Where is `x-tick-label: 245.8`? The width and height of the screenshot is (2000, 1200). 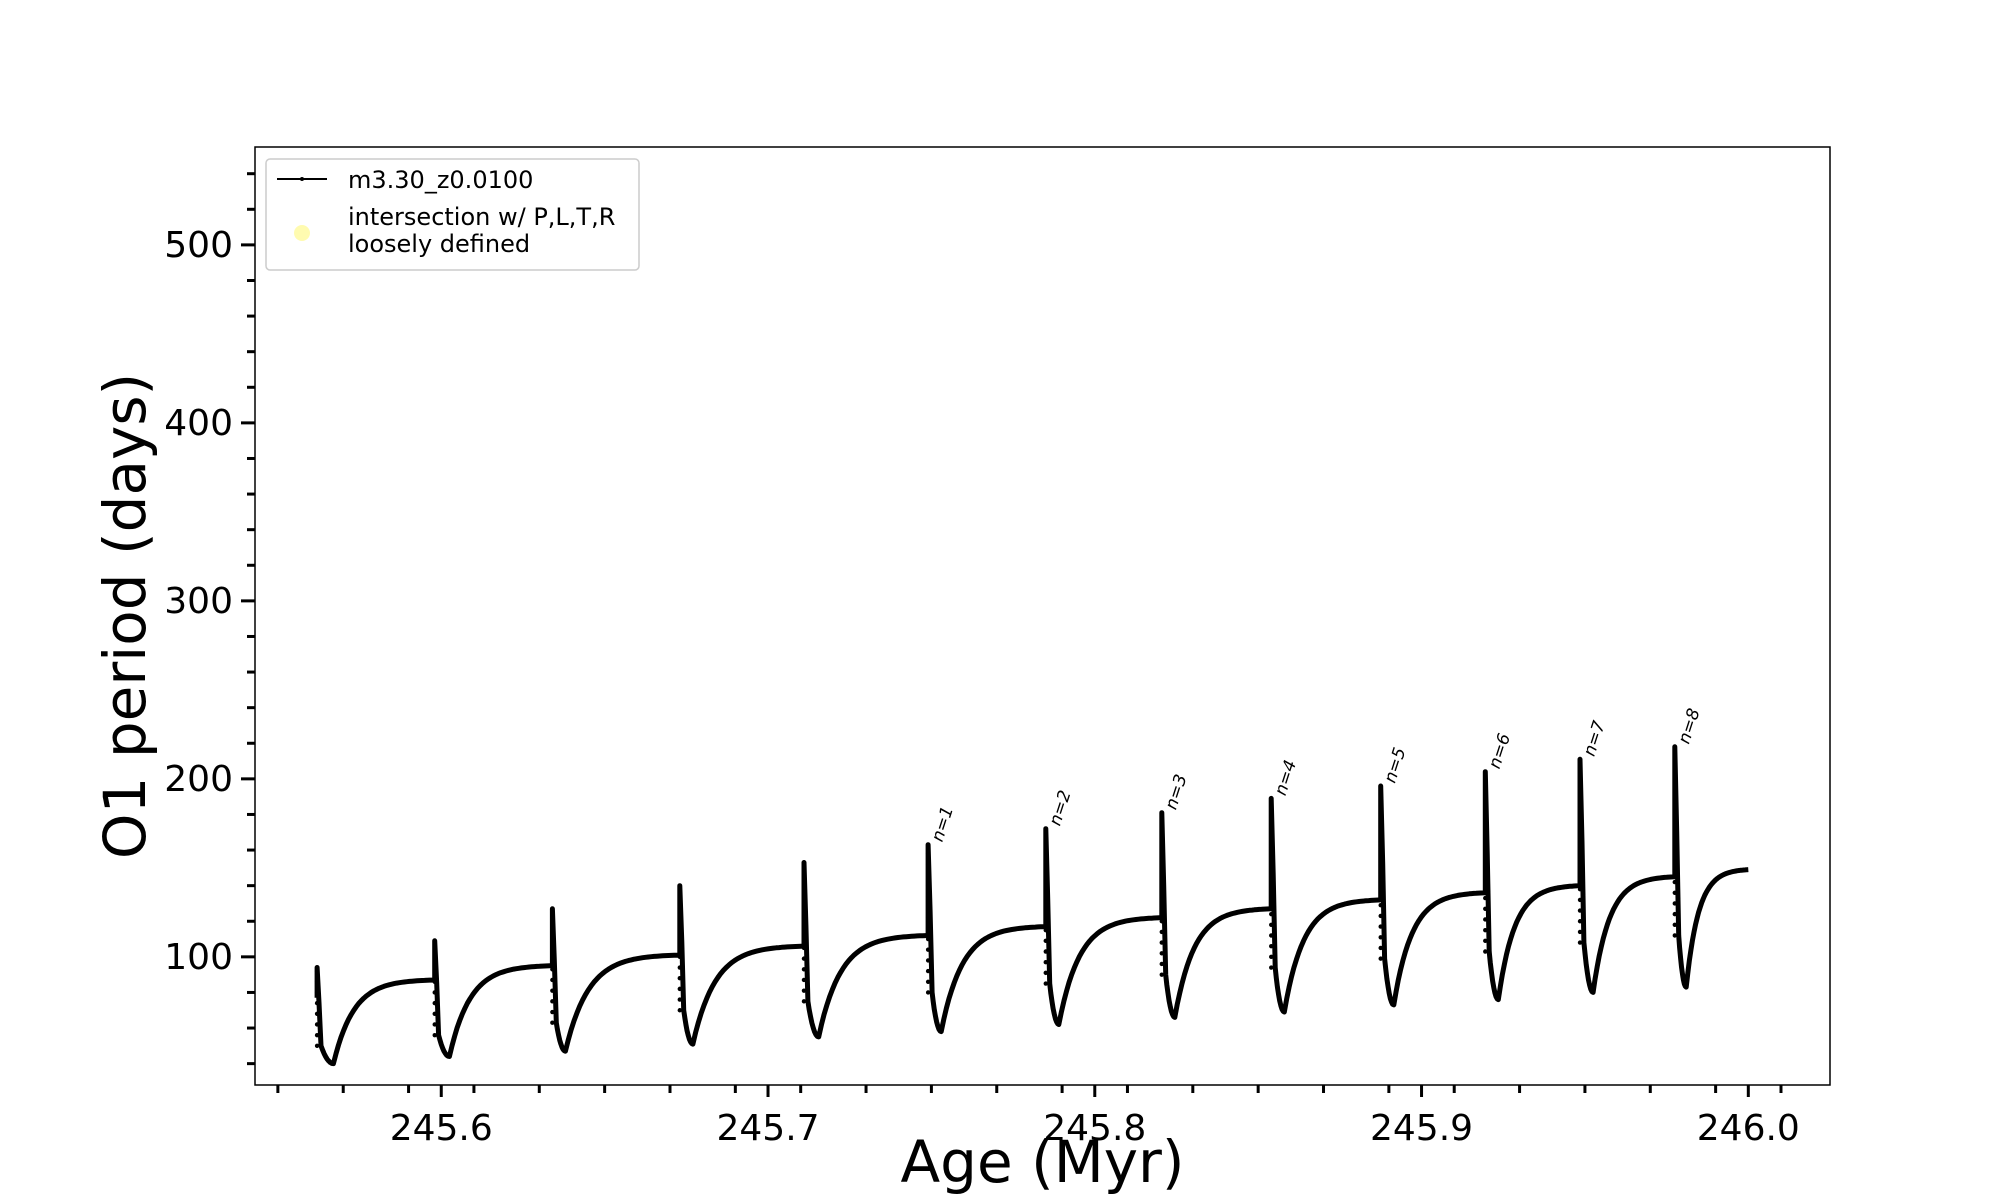
x-tick-label: 245.8 is located at coordinates (1094, 1128).